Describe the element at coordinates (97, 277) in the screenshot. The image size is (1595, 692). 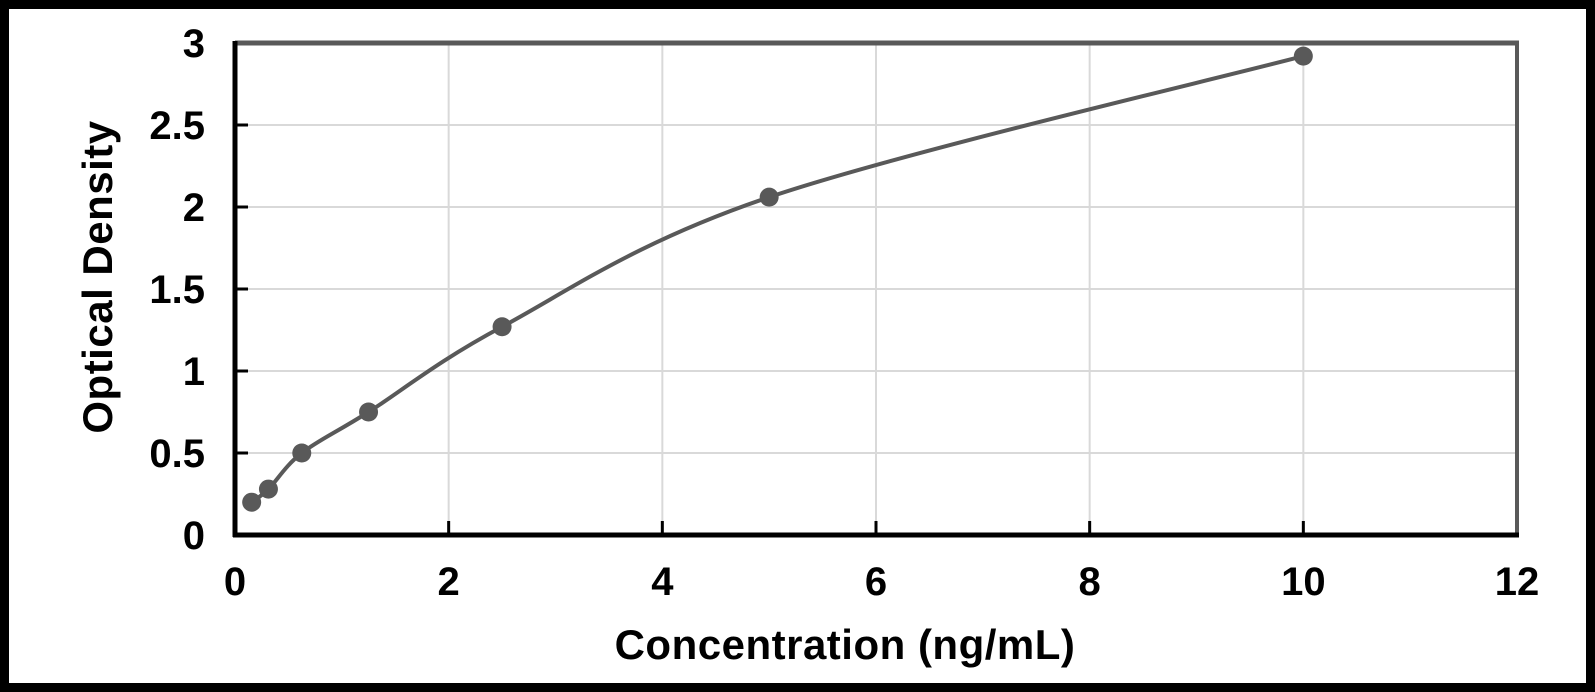
I see `y-axis-title: Optical Density` at that location.